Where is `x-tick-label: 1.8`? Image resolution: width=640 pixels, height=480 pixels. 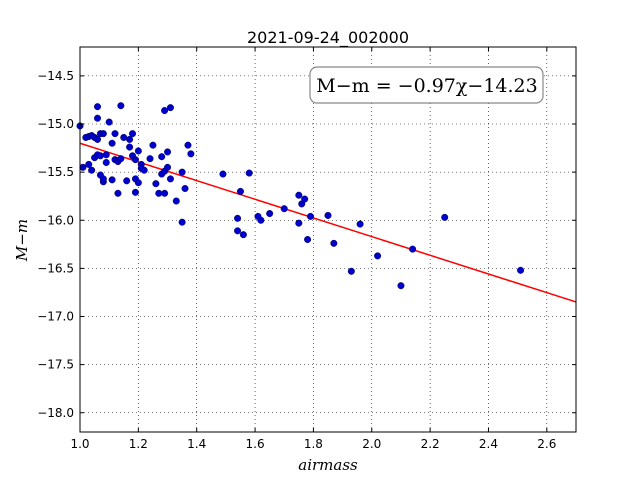
x-tick-label: 1.8 is located at coordinates (313, 444).